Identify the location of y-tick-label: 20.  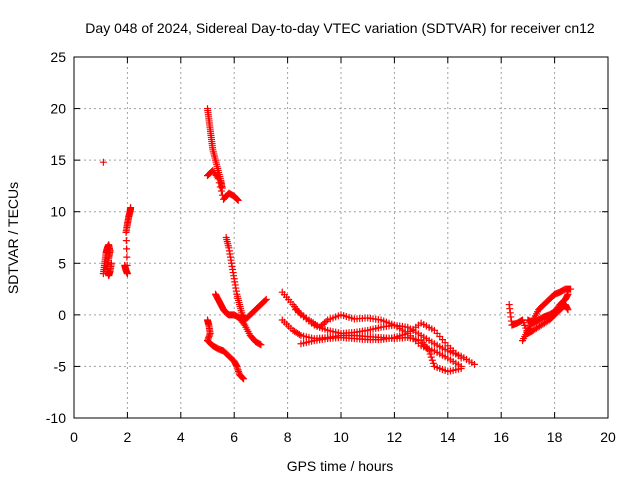
(58, 109).